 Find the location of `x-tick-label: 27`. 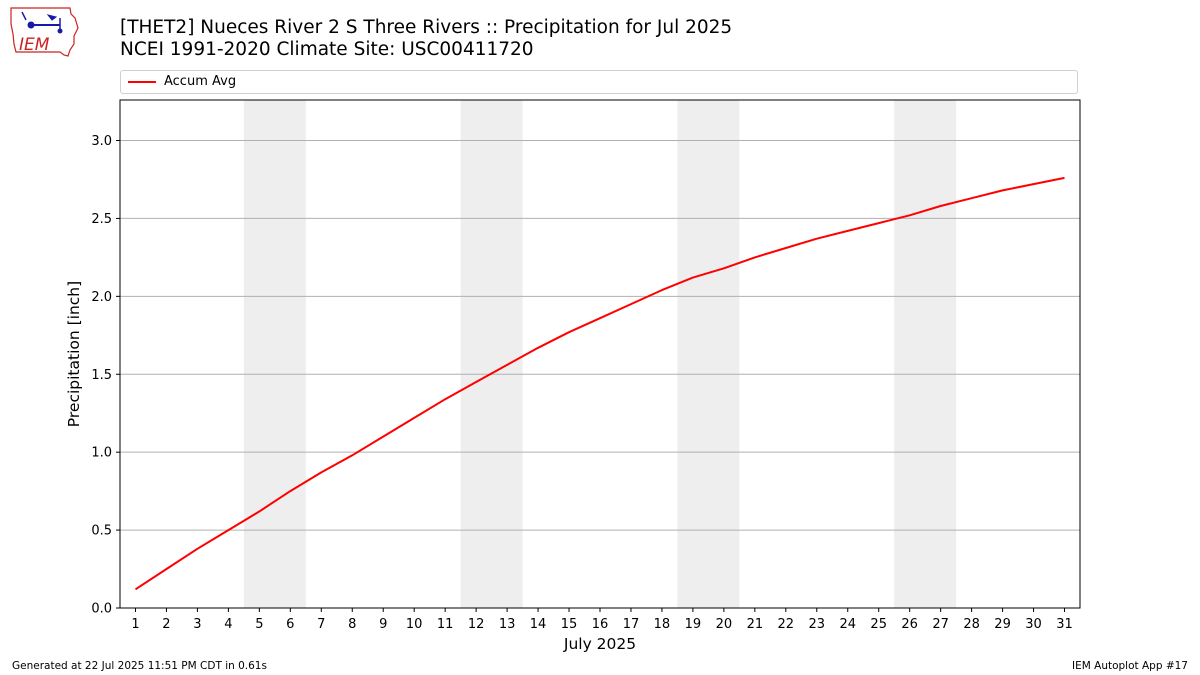

x-tick-label: 27 is located at coordinates (940, 624).